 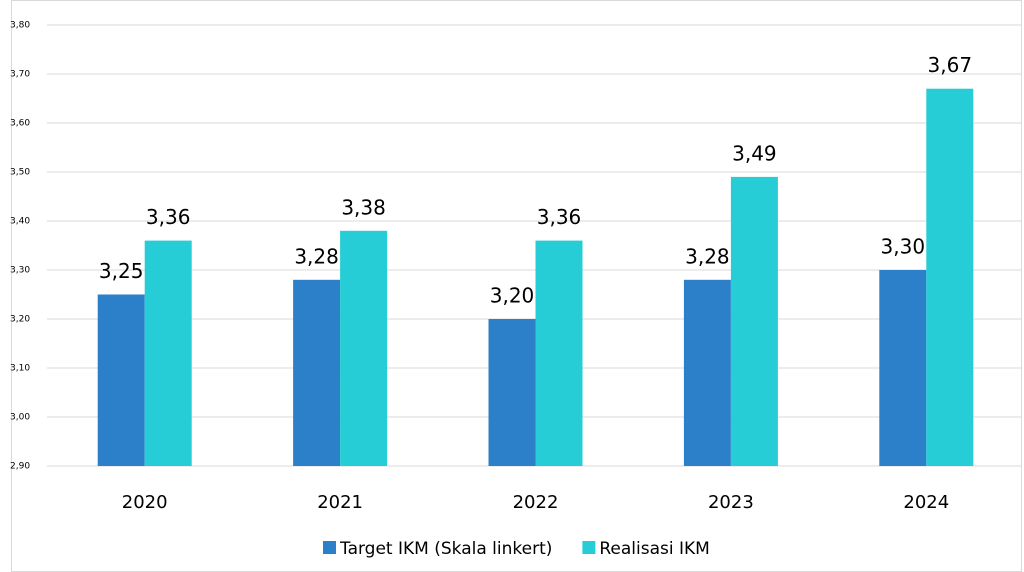 I want to click on y-tick-label: 3,80, so click(x=20, y=26).